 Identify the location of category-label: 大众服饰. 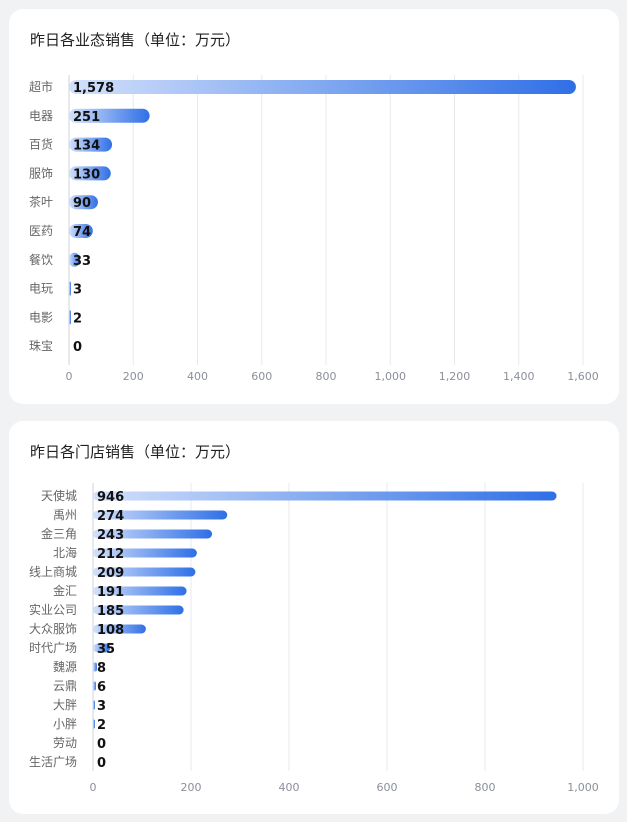
(53, 629).